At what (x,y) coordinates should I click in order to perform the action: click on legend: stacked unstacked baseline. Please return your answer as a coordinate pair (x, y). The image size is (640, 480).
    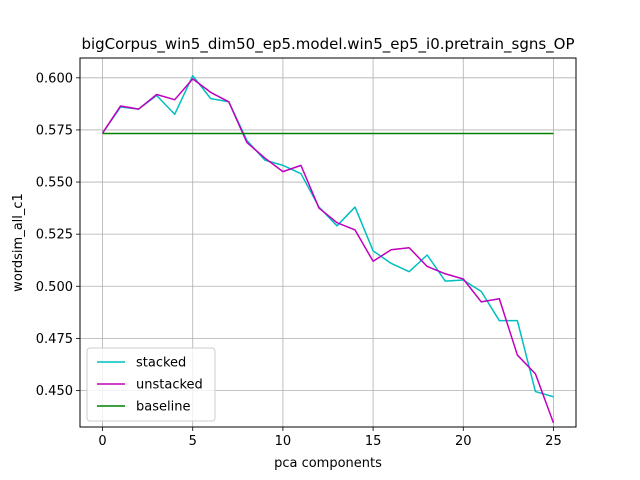
    Looking at the image, I should click on (151, 384).